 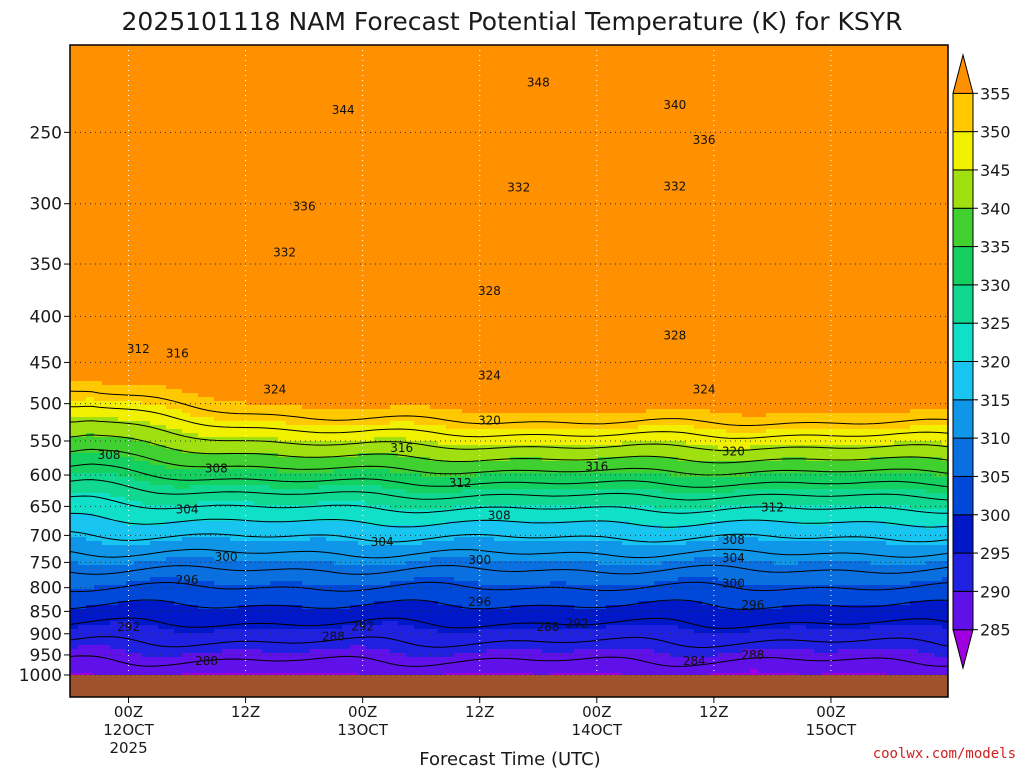 I want to click on y-tick-label: 650, so click(x=46, y=507).